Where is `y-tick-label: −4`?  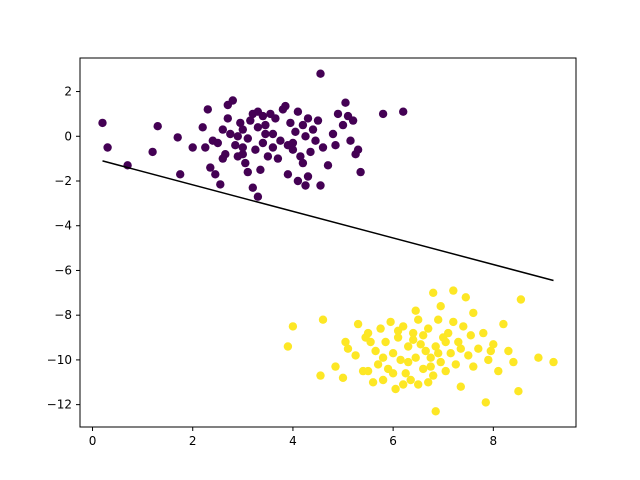 y-tick-label: −4 is located at coordinates (63, 226).